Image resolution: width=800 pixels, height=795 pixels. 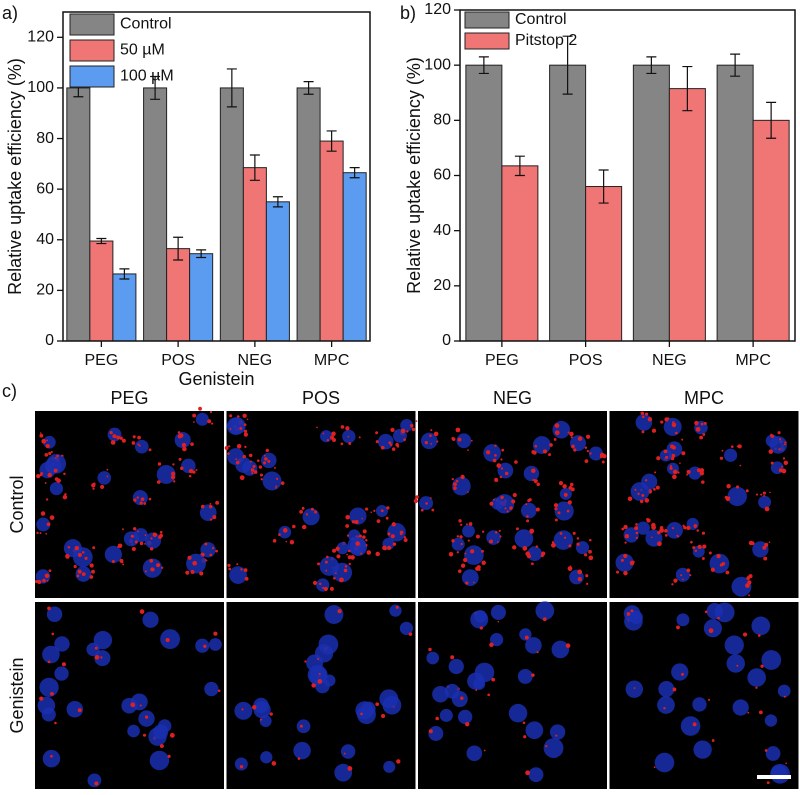 I want to click on row-label: Genistein, so click(x=17, y=695).